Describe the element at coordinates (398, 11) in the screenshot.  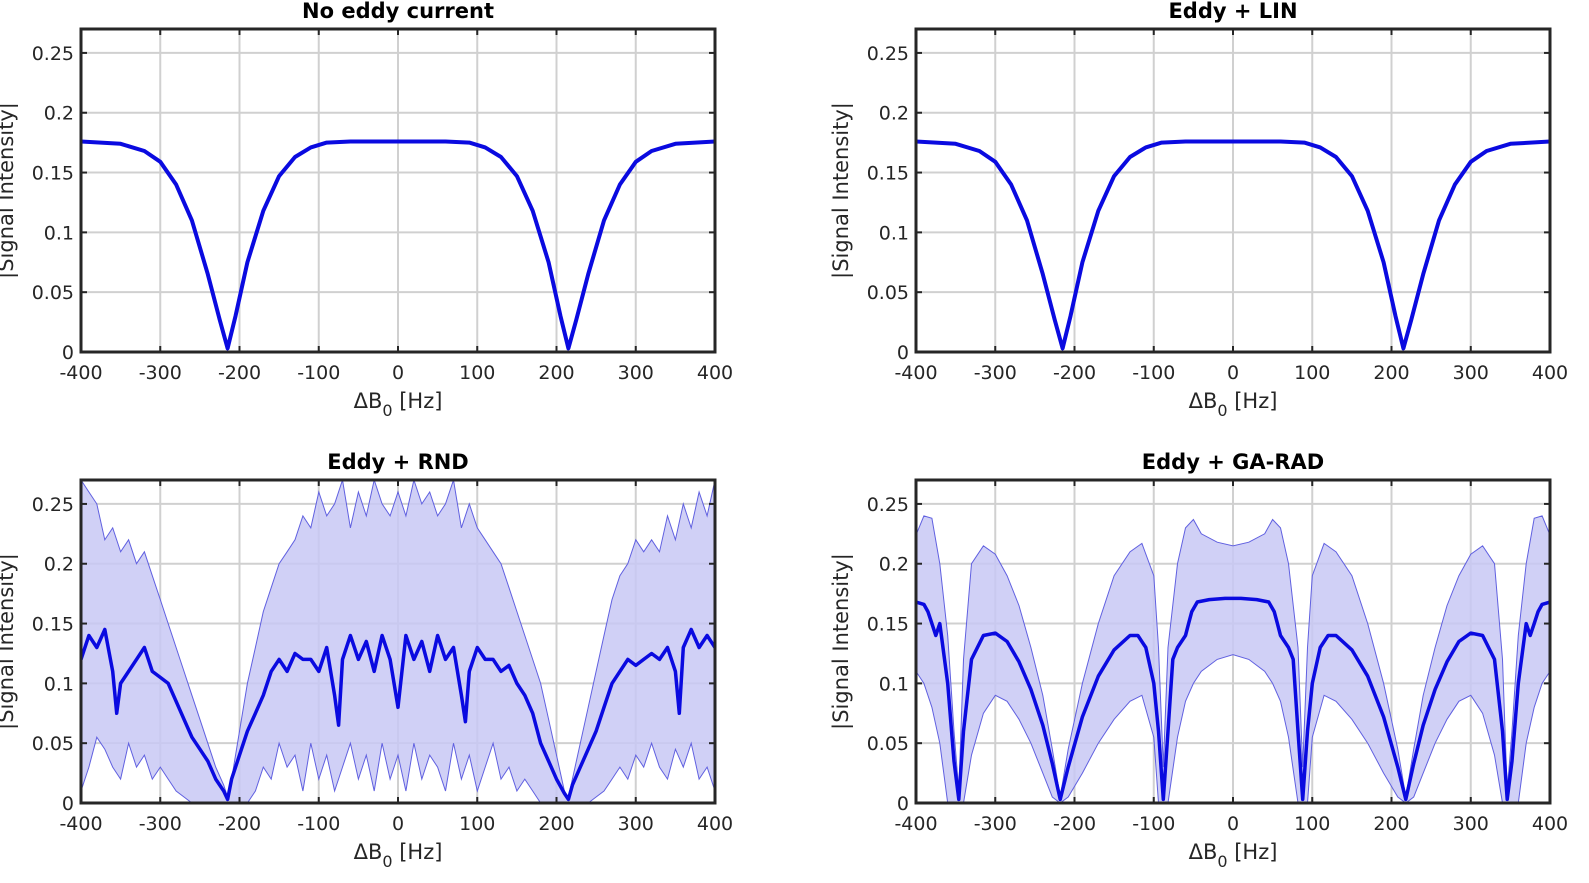
I see `subplot-title: No eddy current` at that location.